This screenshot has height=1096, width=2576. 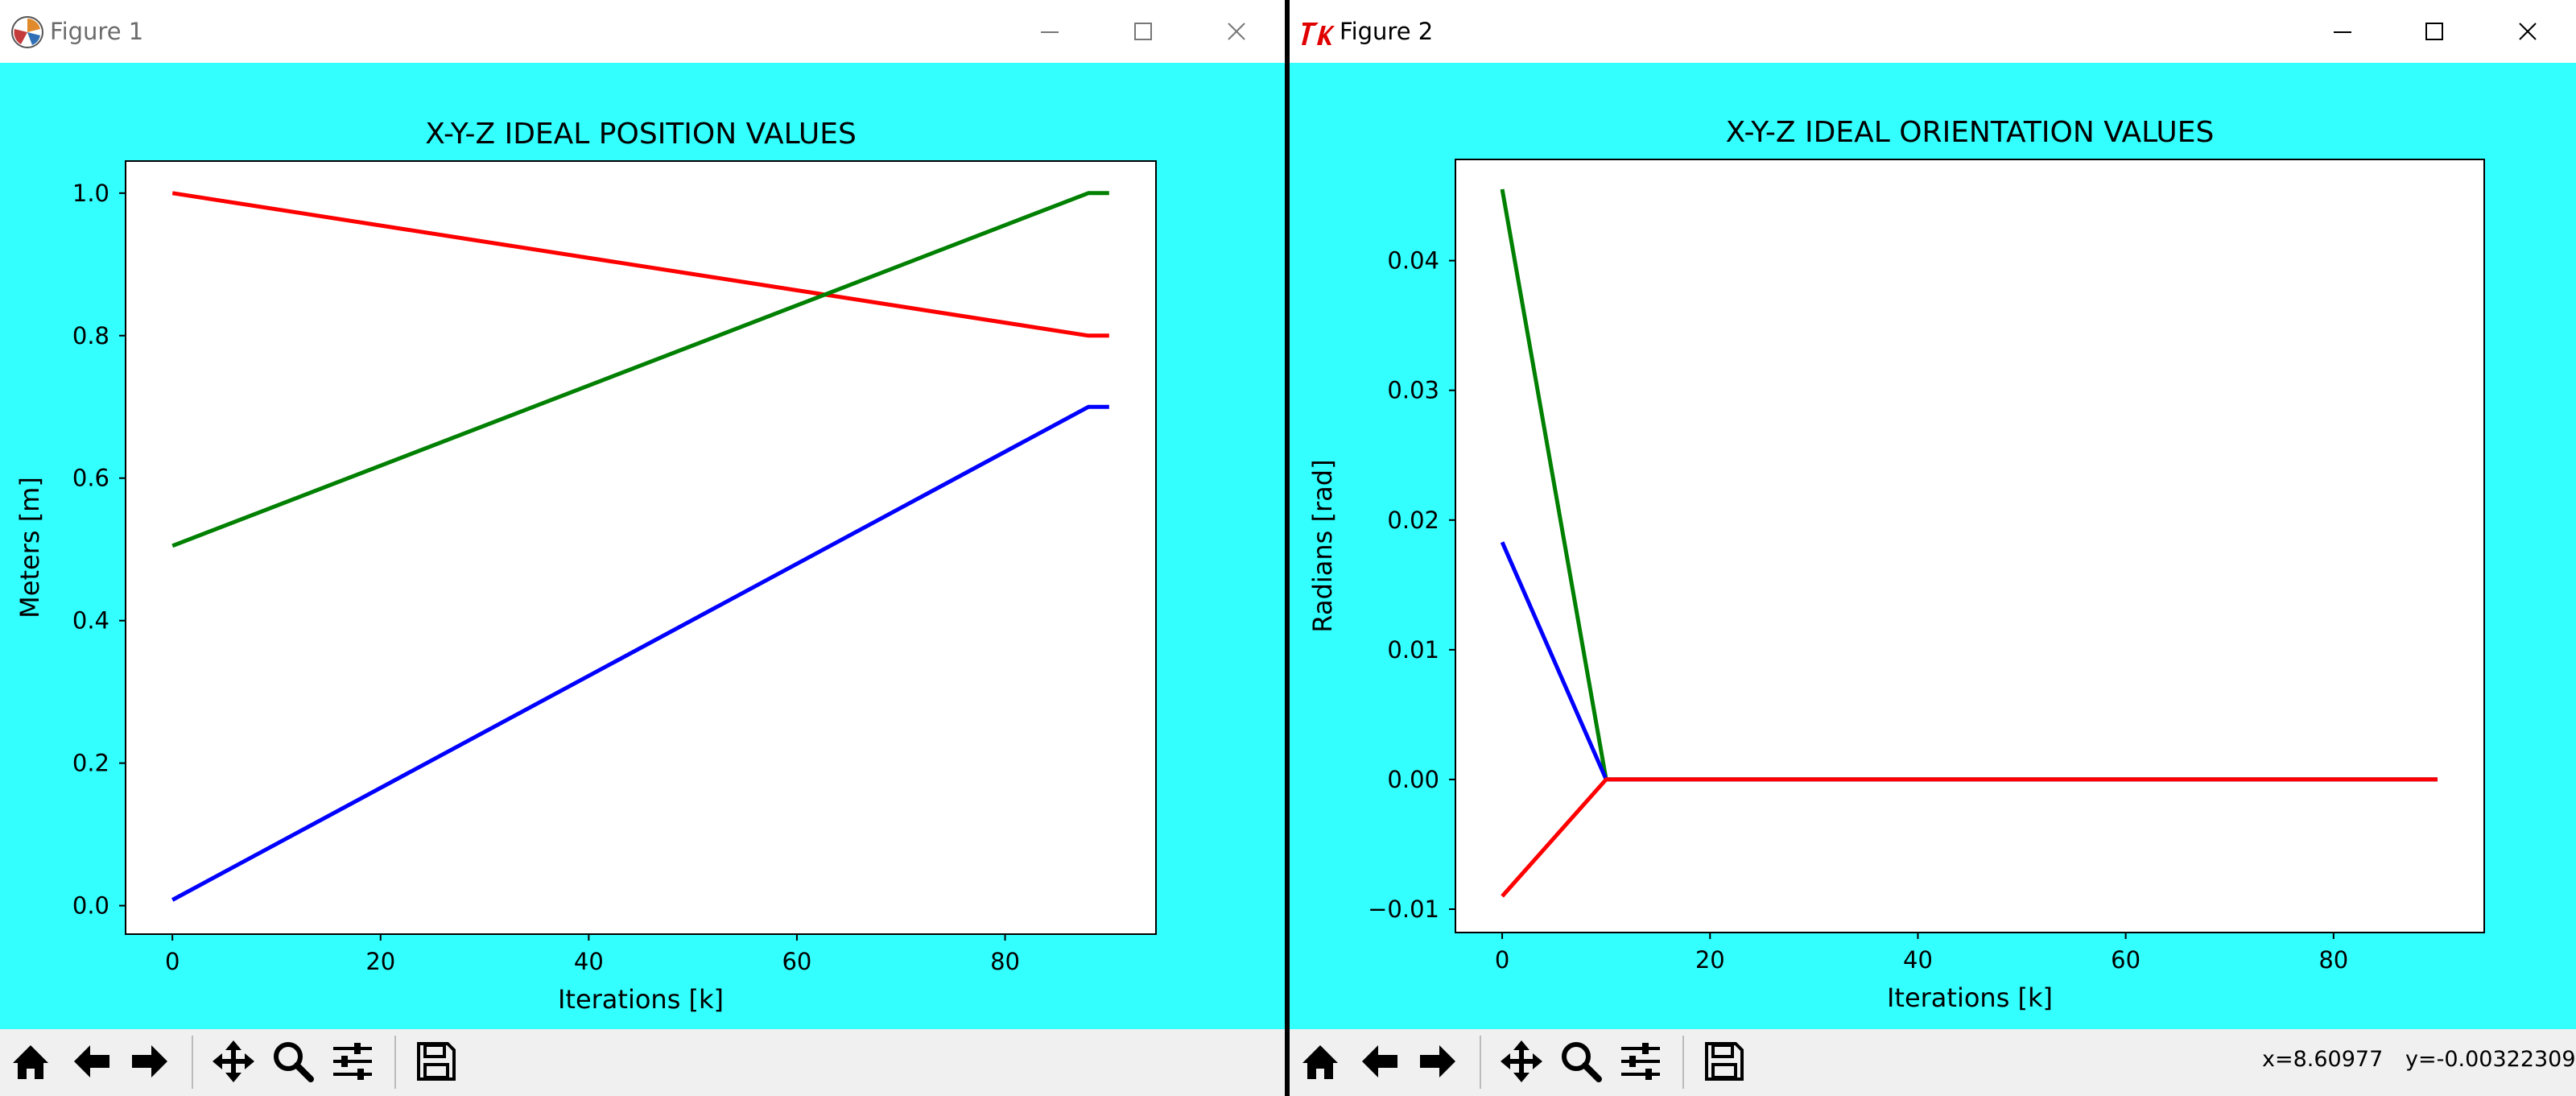 What do you see at coordinates (90, 906) in the screenshot?
I see `y-tick-label: 0.0` at bounding box center [90, 906].